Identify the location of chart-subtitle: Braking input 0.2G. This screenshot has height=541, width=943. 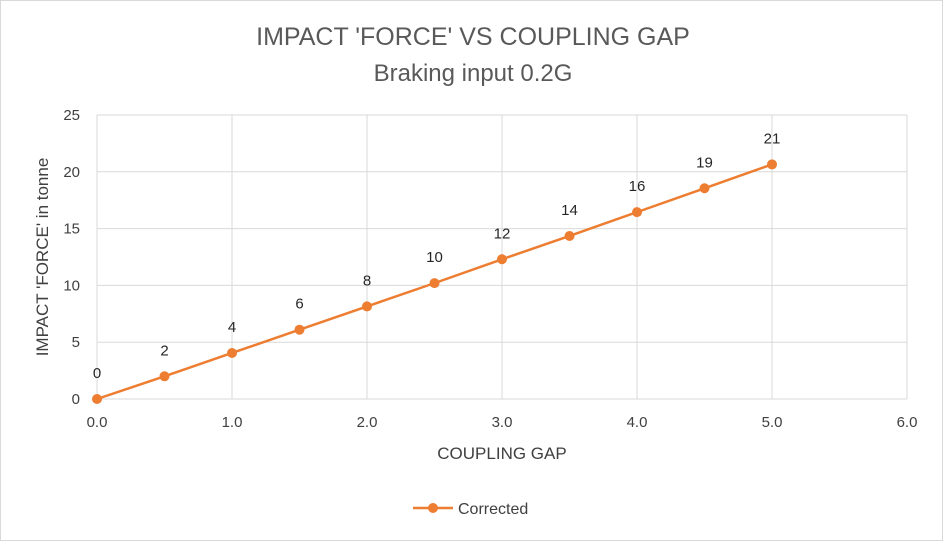
(473, 73).